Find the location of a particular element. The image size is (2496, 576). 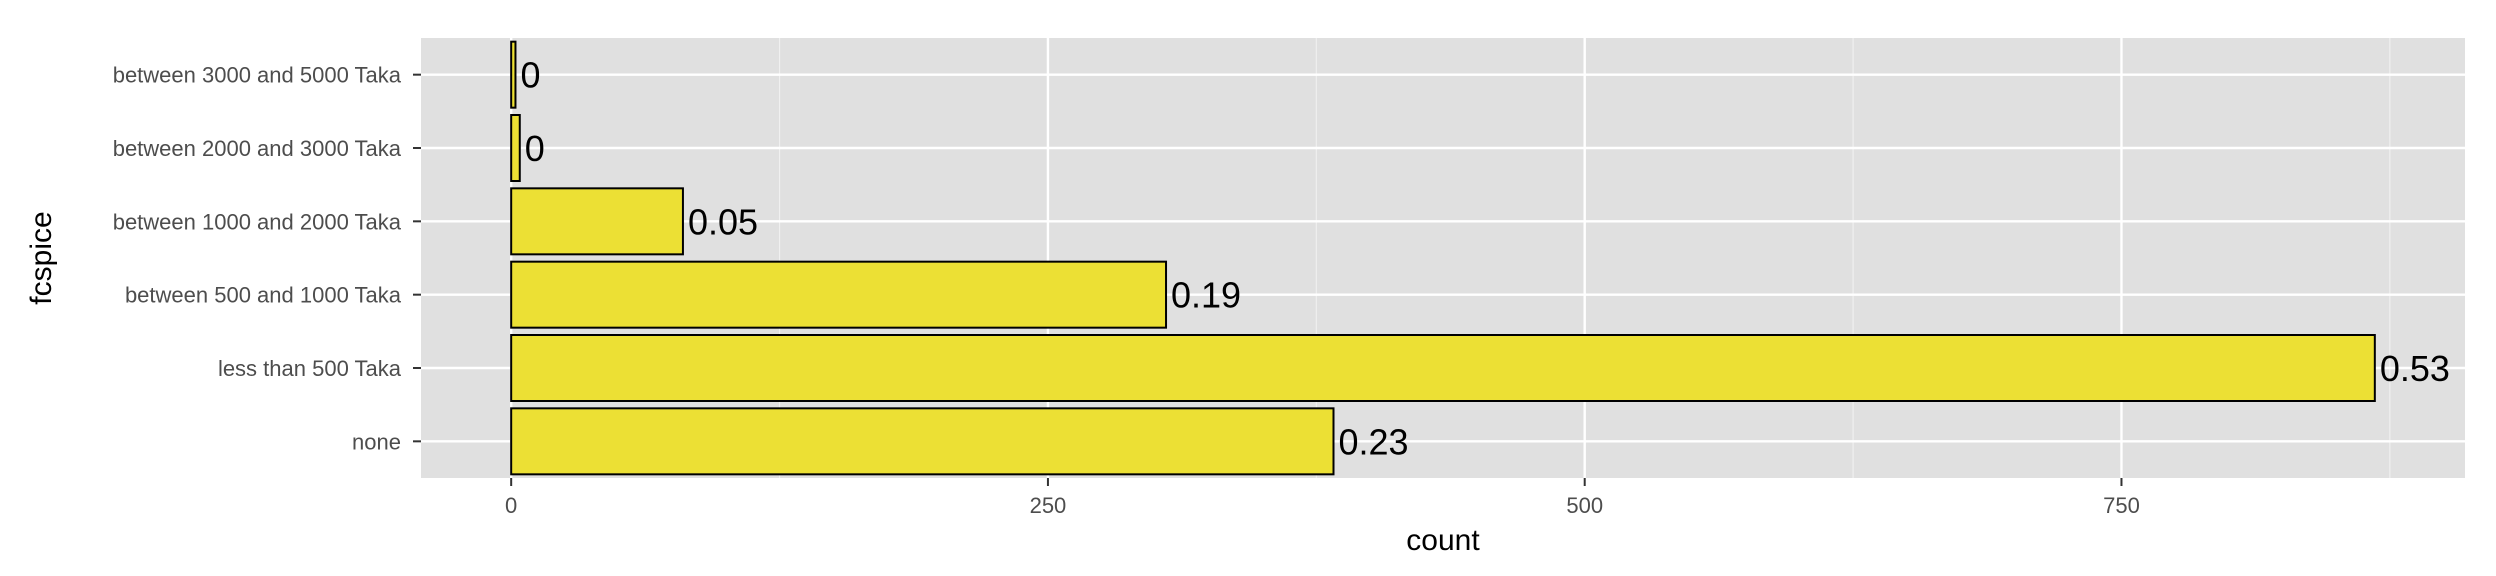

y-axis-title: fcspice is located at coordinates (41, 257).